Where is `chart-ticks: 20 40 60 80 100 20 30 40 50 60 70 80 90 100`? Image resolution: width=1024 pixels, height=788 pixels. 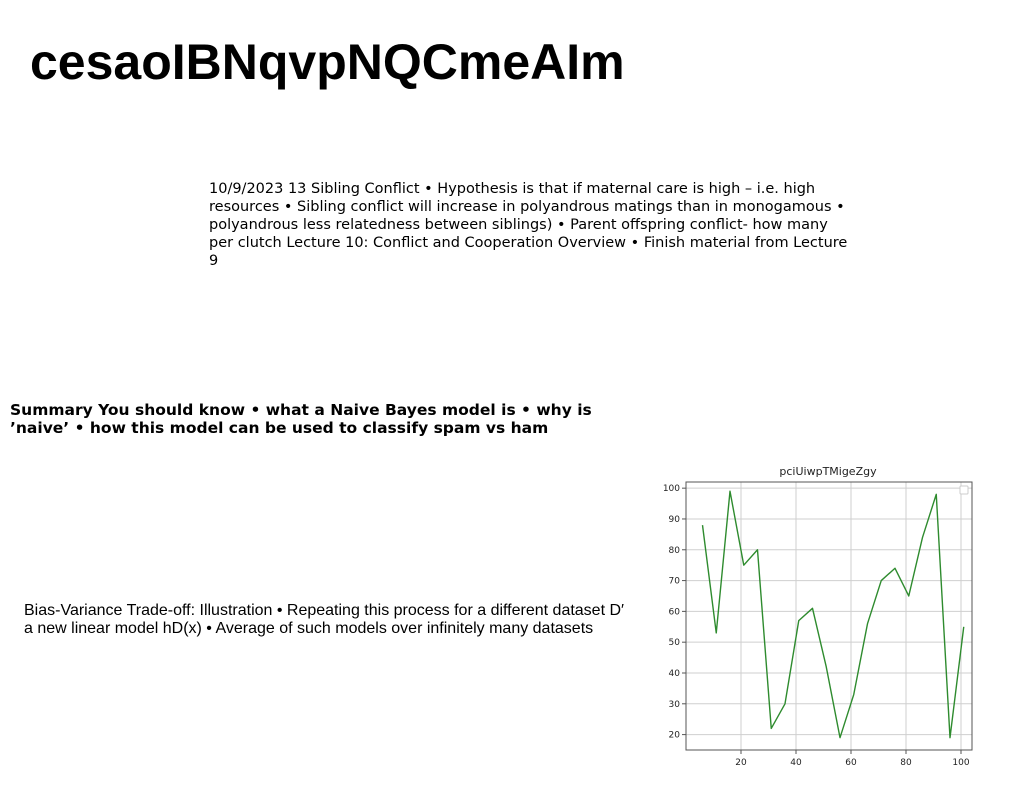
chart-ticks: 20 40 60 80 100 20 30 40 50 60 70 80 90 100 is located at coordinates (816, 626).